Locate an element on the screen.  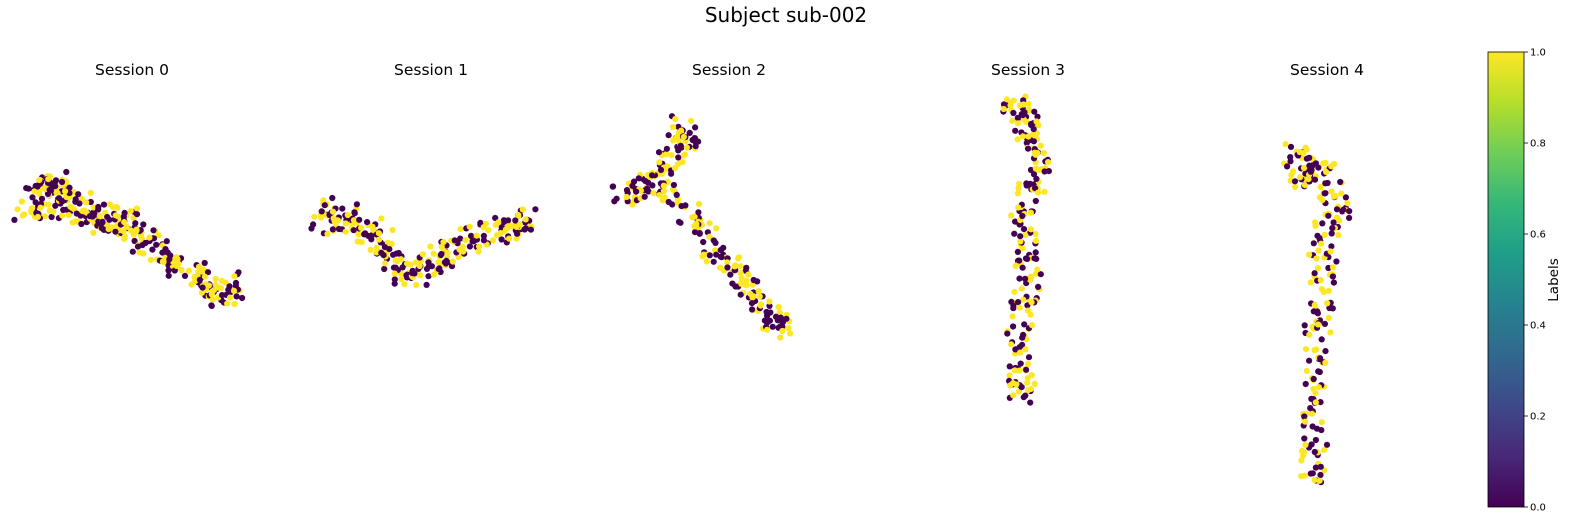
figure-title: Subject sub-002 is located at coordinates (786, 15).